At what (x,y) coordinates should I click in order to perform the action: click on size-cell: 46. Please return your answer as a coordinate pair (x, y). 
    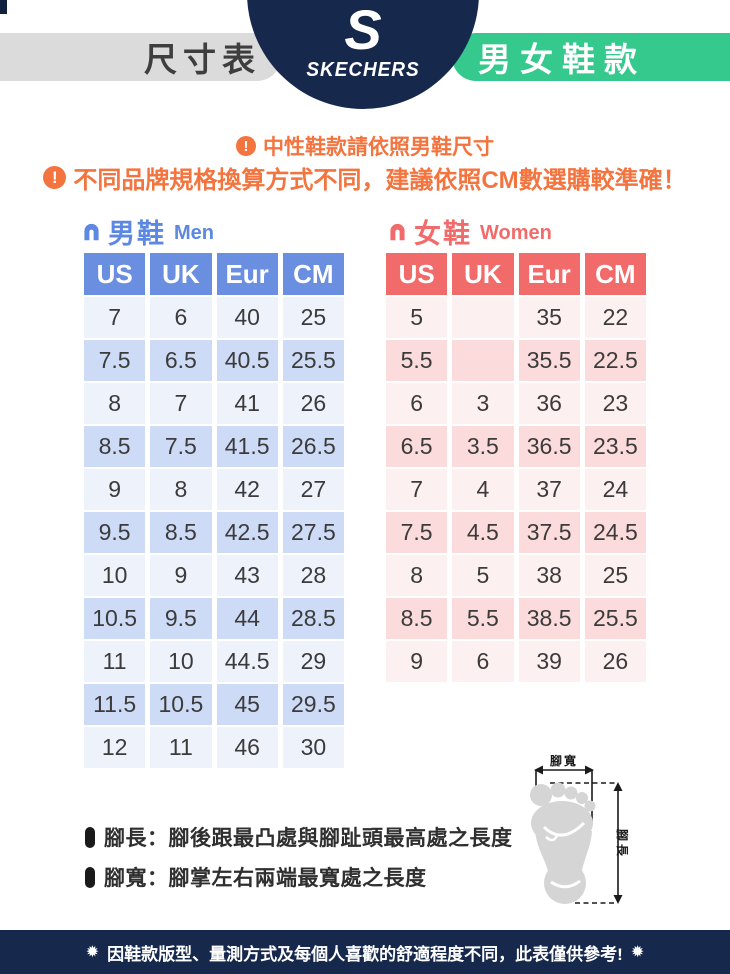
    Looking at the image, I should click on (247, 747).